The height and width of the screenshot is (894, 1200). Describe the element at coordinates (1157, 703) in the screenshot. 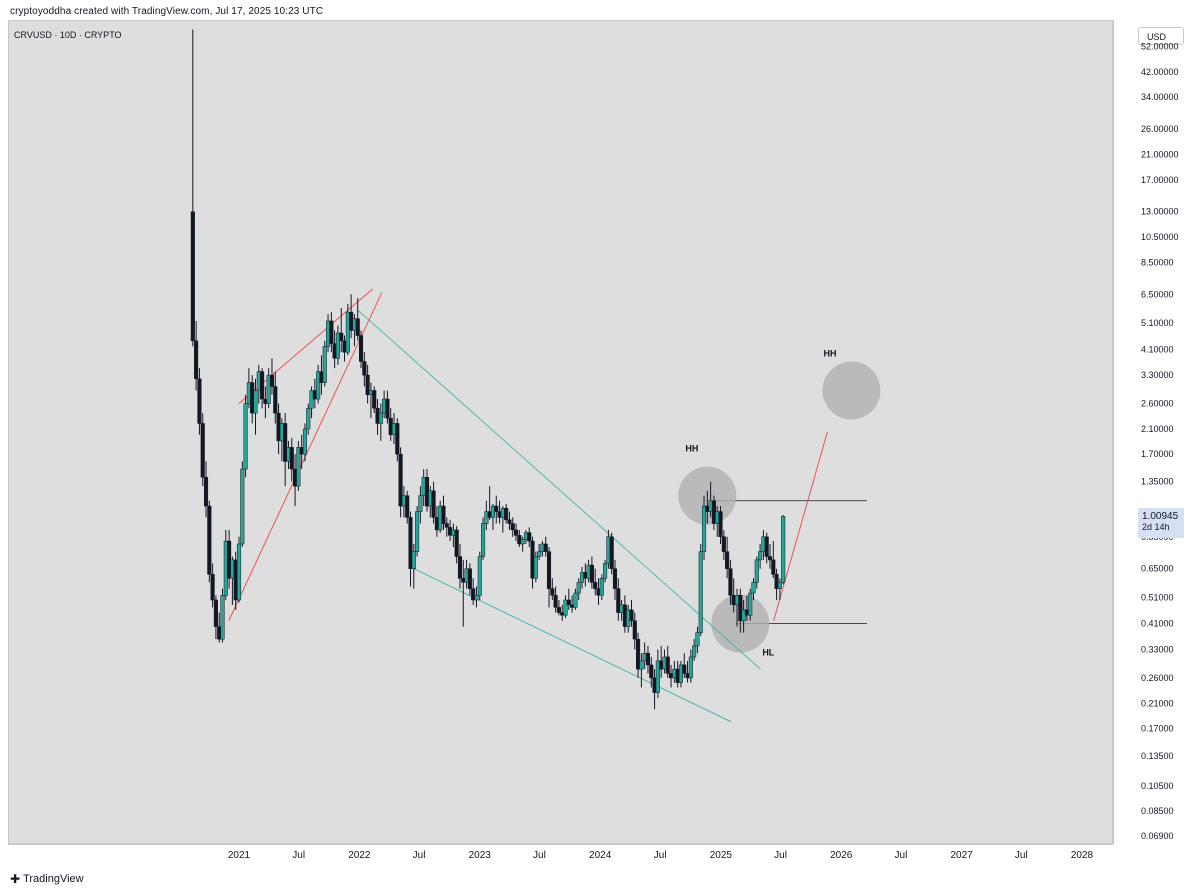

I see `y-tick-label: 0.21000` at that location.